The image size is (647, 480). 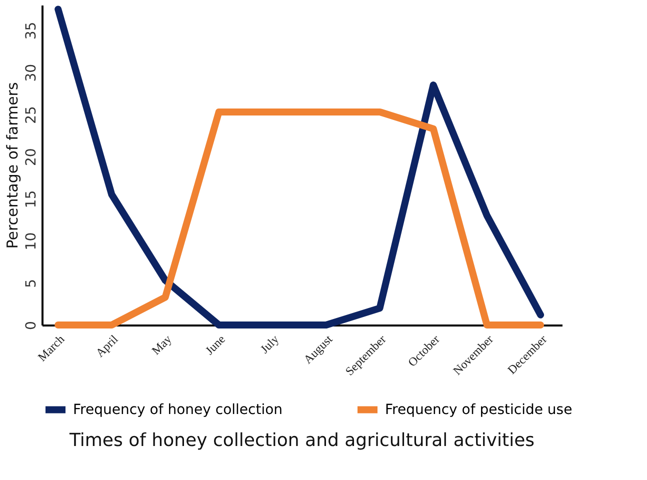 What do you see at coordinates (32, 115) in the screenshot?
I see `y-tick-label: 25` at bounding box center [32, 115].